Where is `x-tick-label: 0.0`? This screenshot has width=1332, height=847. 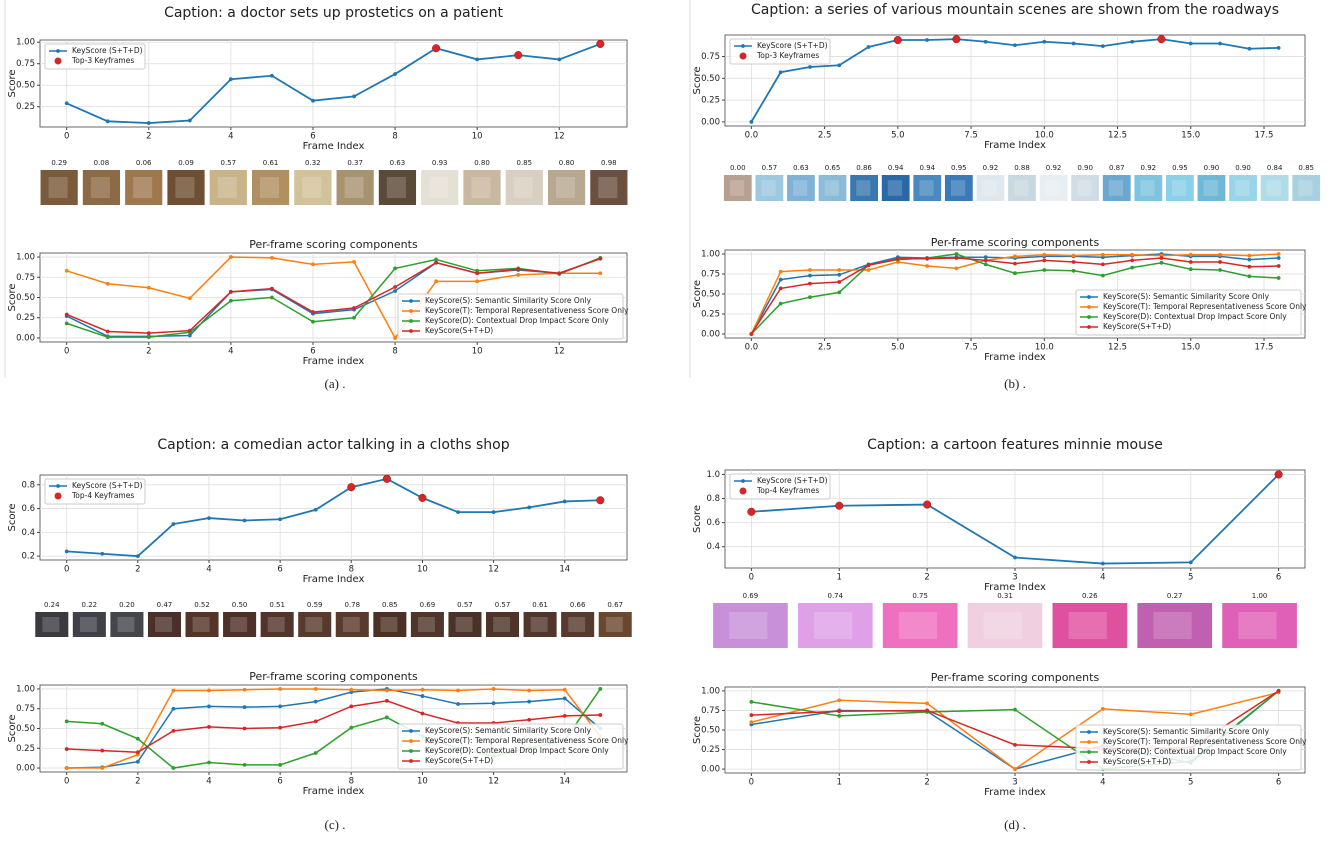
x-tick-label: 0.0 is located at coordinates (752, 136).